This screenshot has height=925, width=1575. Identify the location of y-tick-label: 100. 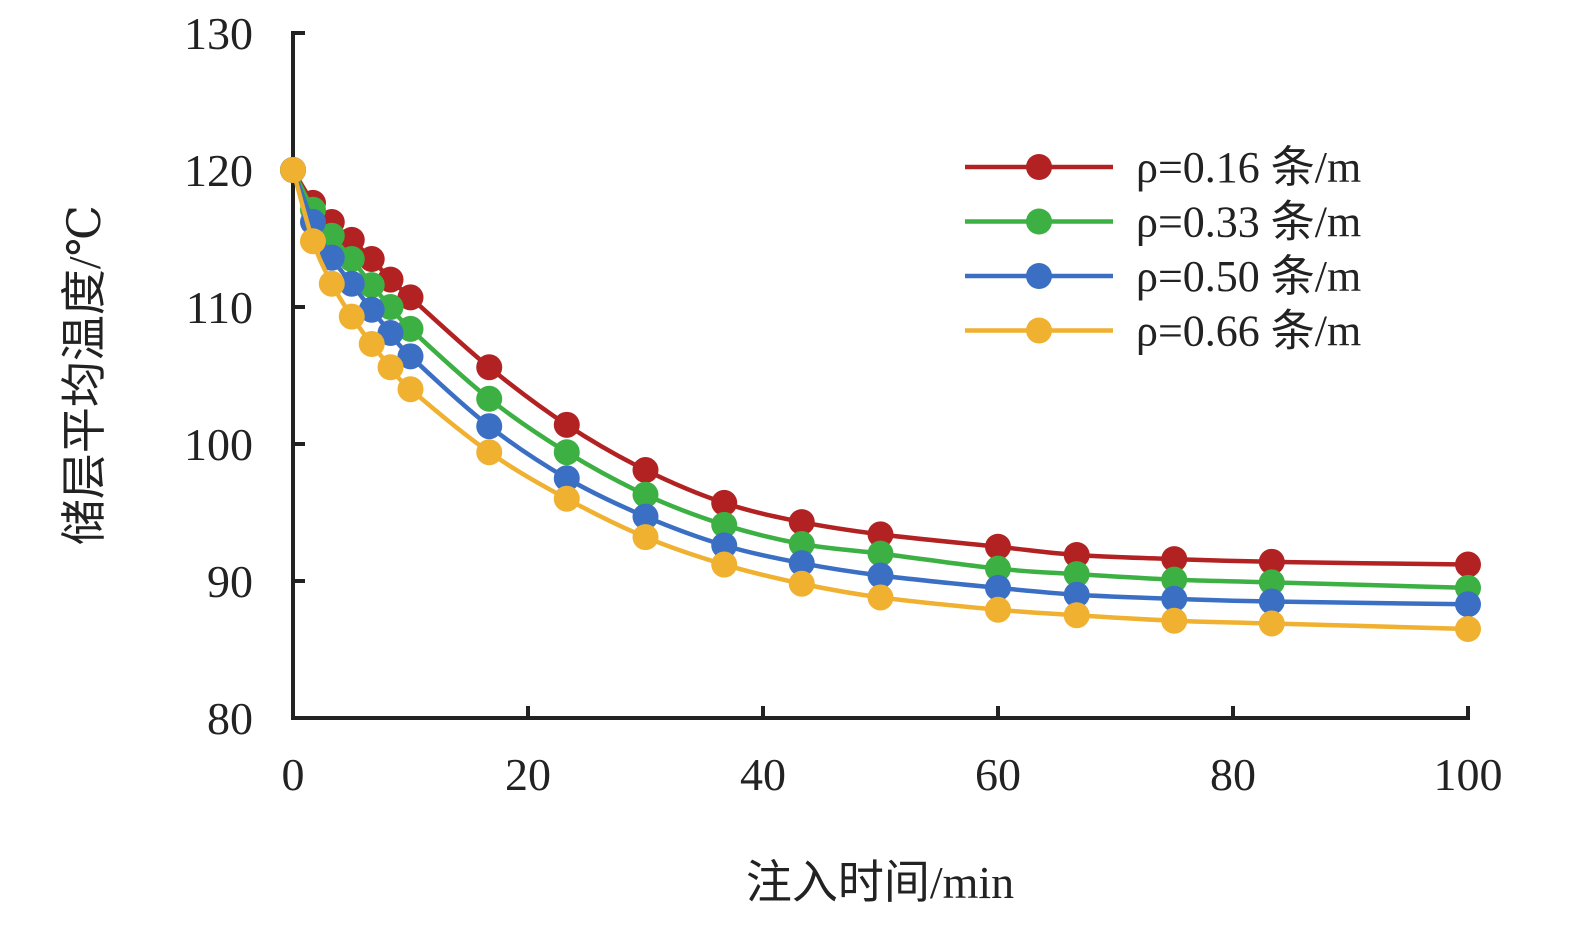
(218, 444).